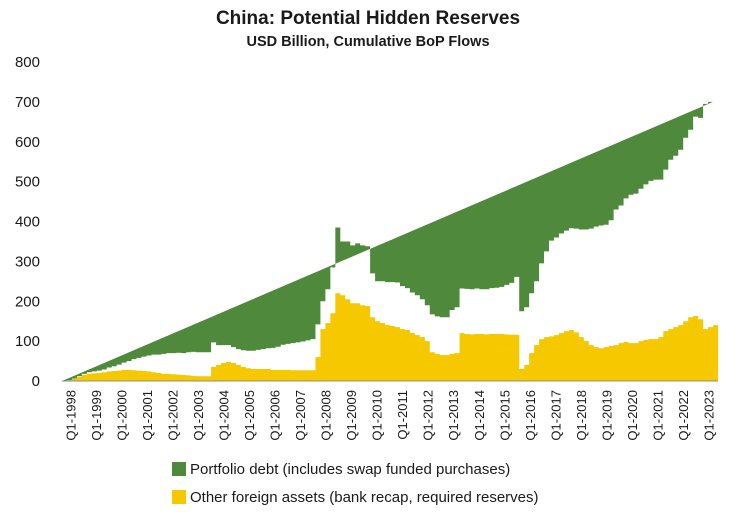 The image size is (740, 520). What do you see at coordinates (555, 415) in the screenshot?
I see `x-tick-label: Q1-2017` at bounding box center [555, 415].